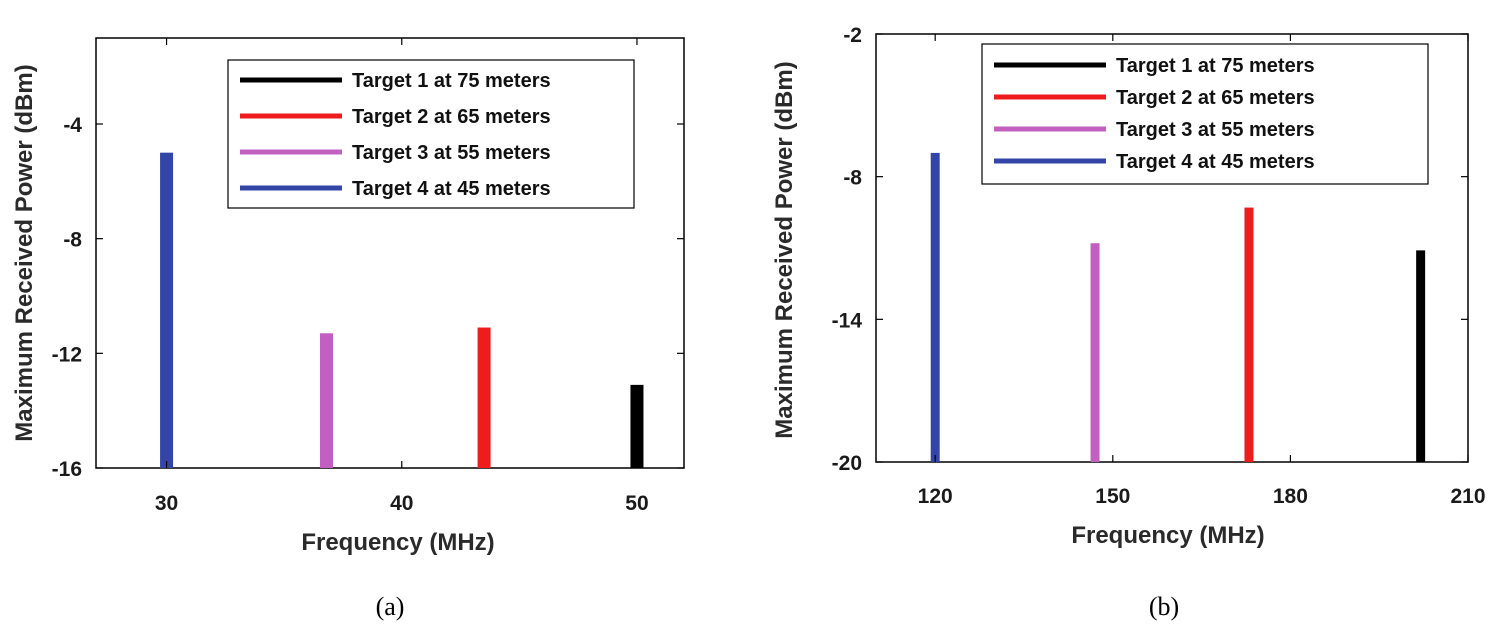 Image resolution: width=1500 pixels, height=626 pixels. Describe the element at coordinates (451, 117) in the screenshot. I see `legend-label-a-2: Target 2 at 65 meters` at that location.